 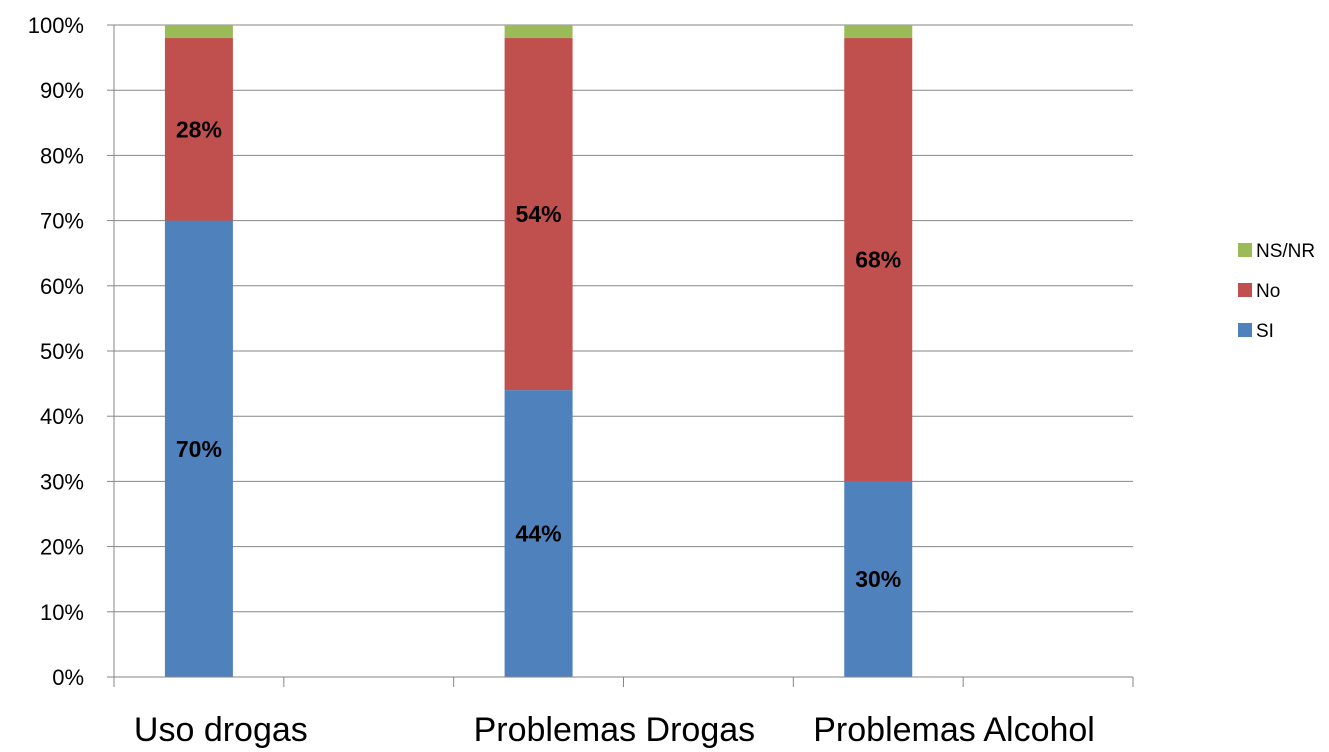 What do you see at coordinates (62, 155) in the screenshot?
I see `y-tick-label: 80%` at bounding box center [62, 155].